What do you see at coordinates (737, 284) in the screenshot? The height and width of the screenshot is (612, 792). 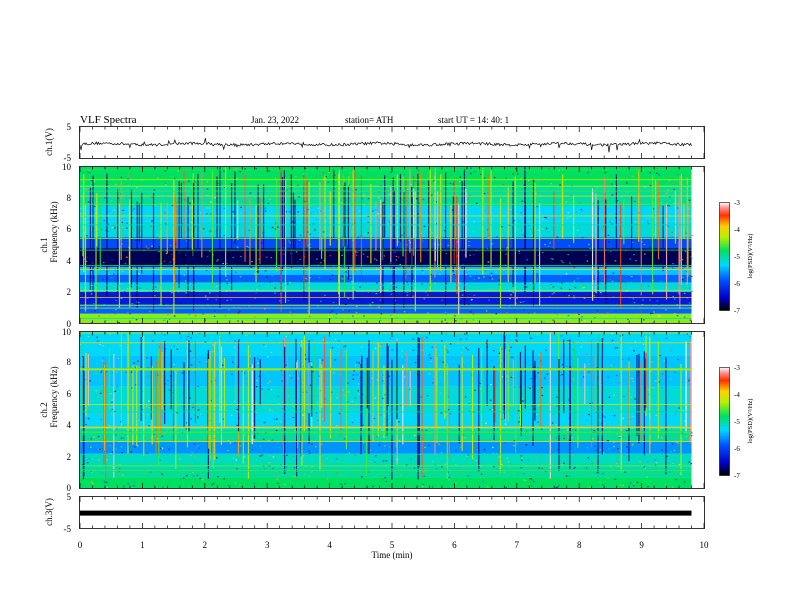 I see `ch1-cbar-tick-m6: -6` at bounding box center [737, 284].